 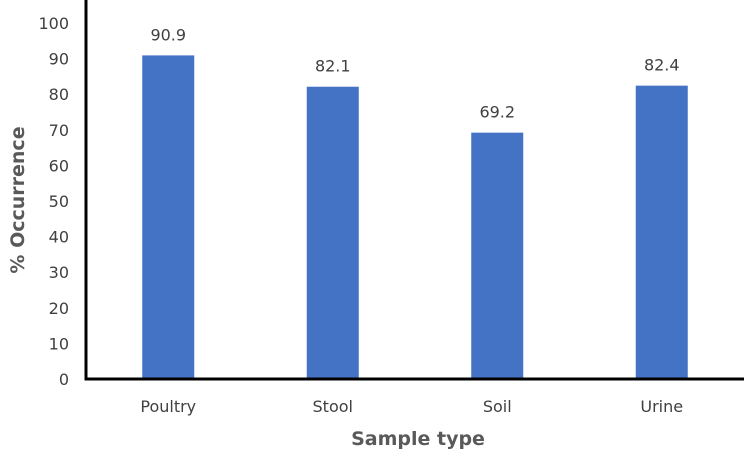 I want to click on data-label: 90.9, so click(x=168, y=34).